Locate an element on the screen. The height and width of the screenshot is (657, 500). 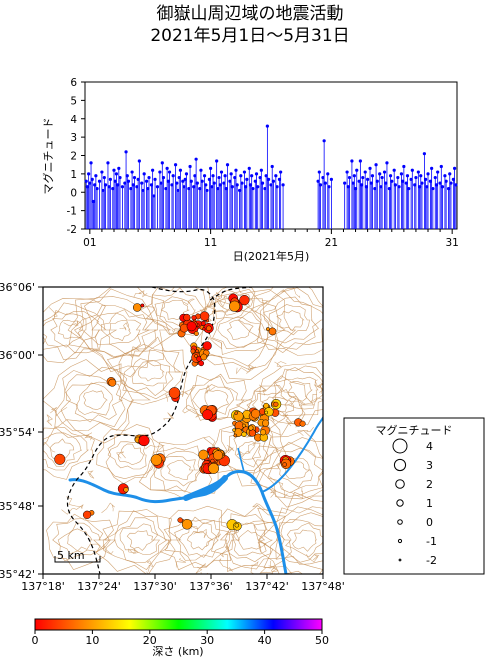
y-tick-label: 6 is located at coordinates (73, 83).